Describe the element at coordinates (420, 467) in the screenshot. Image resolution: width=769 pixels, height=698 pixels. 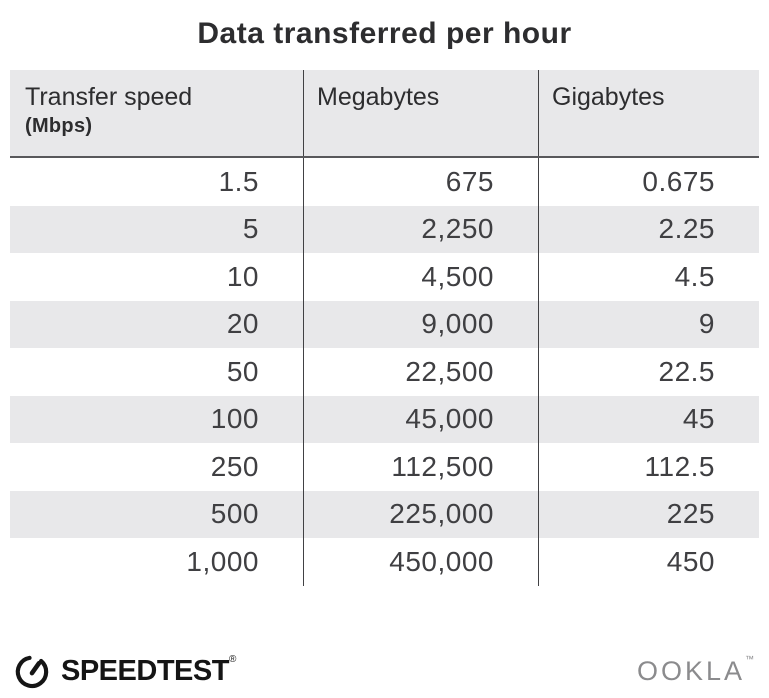
I see `table-cell: 112,500` at that location.